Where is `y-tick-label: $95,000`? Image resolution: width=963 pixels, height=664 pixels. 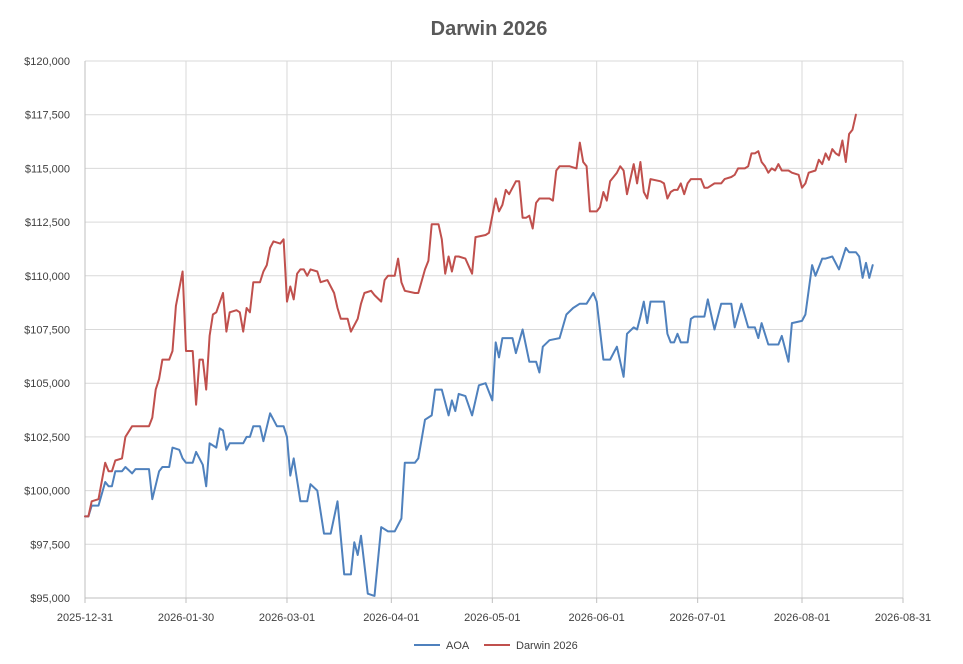
y-tick-label: $95,000 is located at coordinates (50, 599).